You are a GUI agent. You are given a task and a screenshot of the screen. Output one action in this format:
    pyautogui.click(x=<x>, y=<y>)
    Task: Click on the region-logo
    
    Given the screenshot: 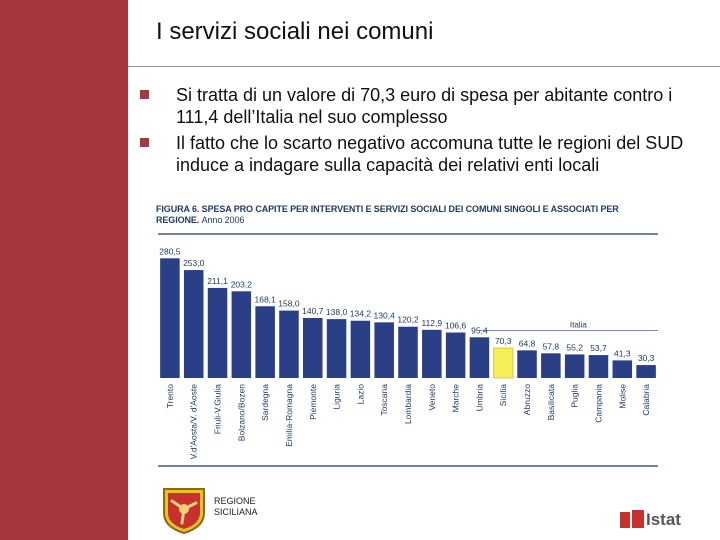 What is the action you would take?
    pyautogui.click(x=184, y=510)
    